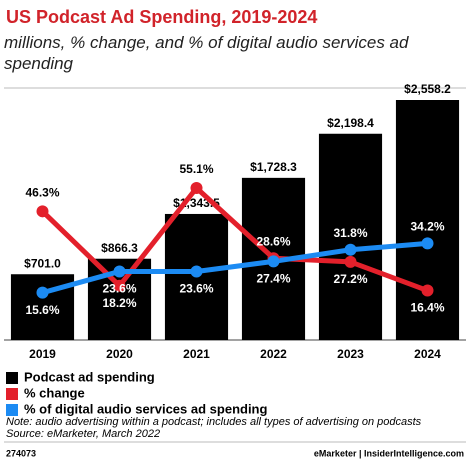  What do you see at coordinates (119, 354) in the screenshot?
I see `x-tick-label: 2020` at bounding box center [119, 354].